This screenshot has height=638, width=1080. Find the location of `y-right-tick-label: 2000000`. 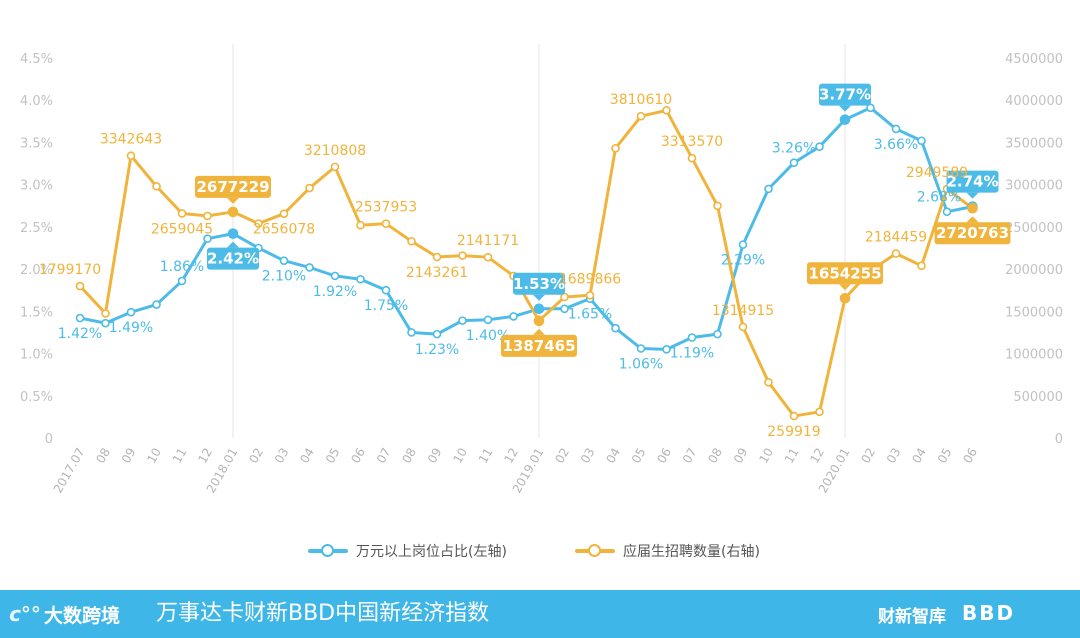

y-right-tick-label: 2000000 is located at coordinates (1034, 270).